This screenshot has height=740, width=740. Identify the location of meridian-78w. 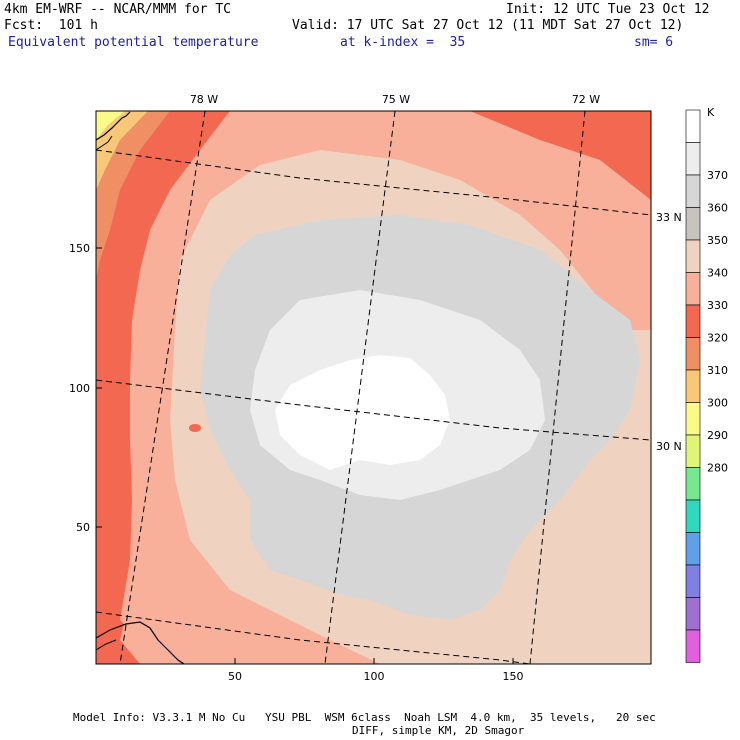
(162, 387).